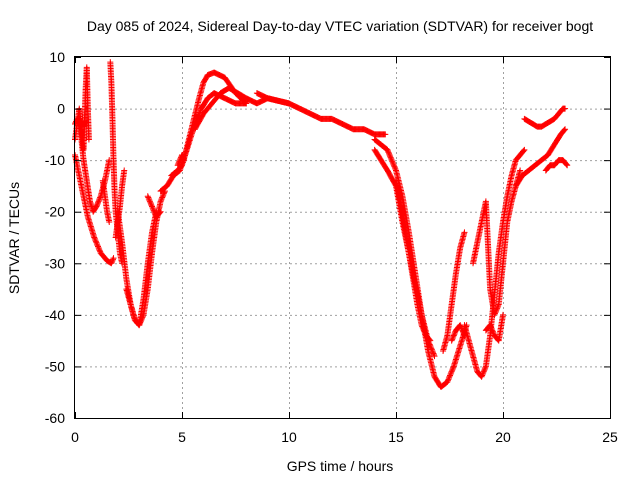 This screenshot has height=480, width=640. Describe the element at coordinates (57, 57) in the screenshot. I see `y-tick-label: 10` at that location.